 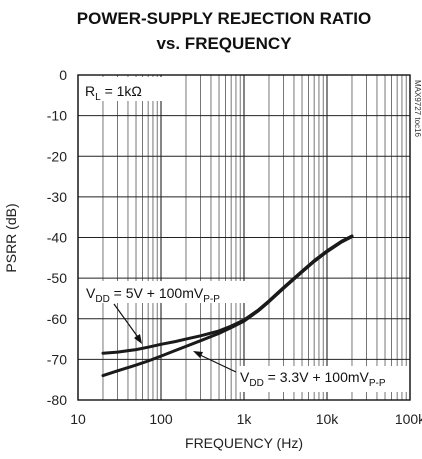 I want to click on x-axis-label: FREQUENCY (Hz), so click(x=244, y=443).